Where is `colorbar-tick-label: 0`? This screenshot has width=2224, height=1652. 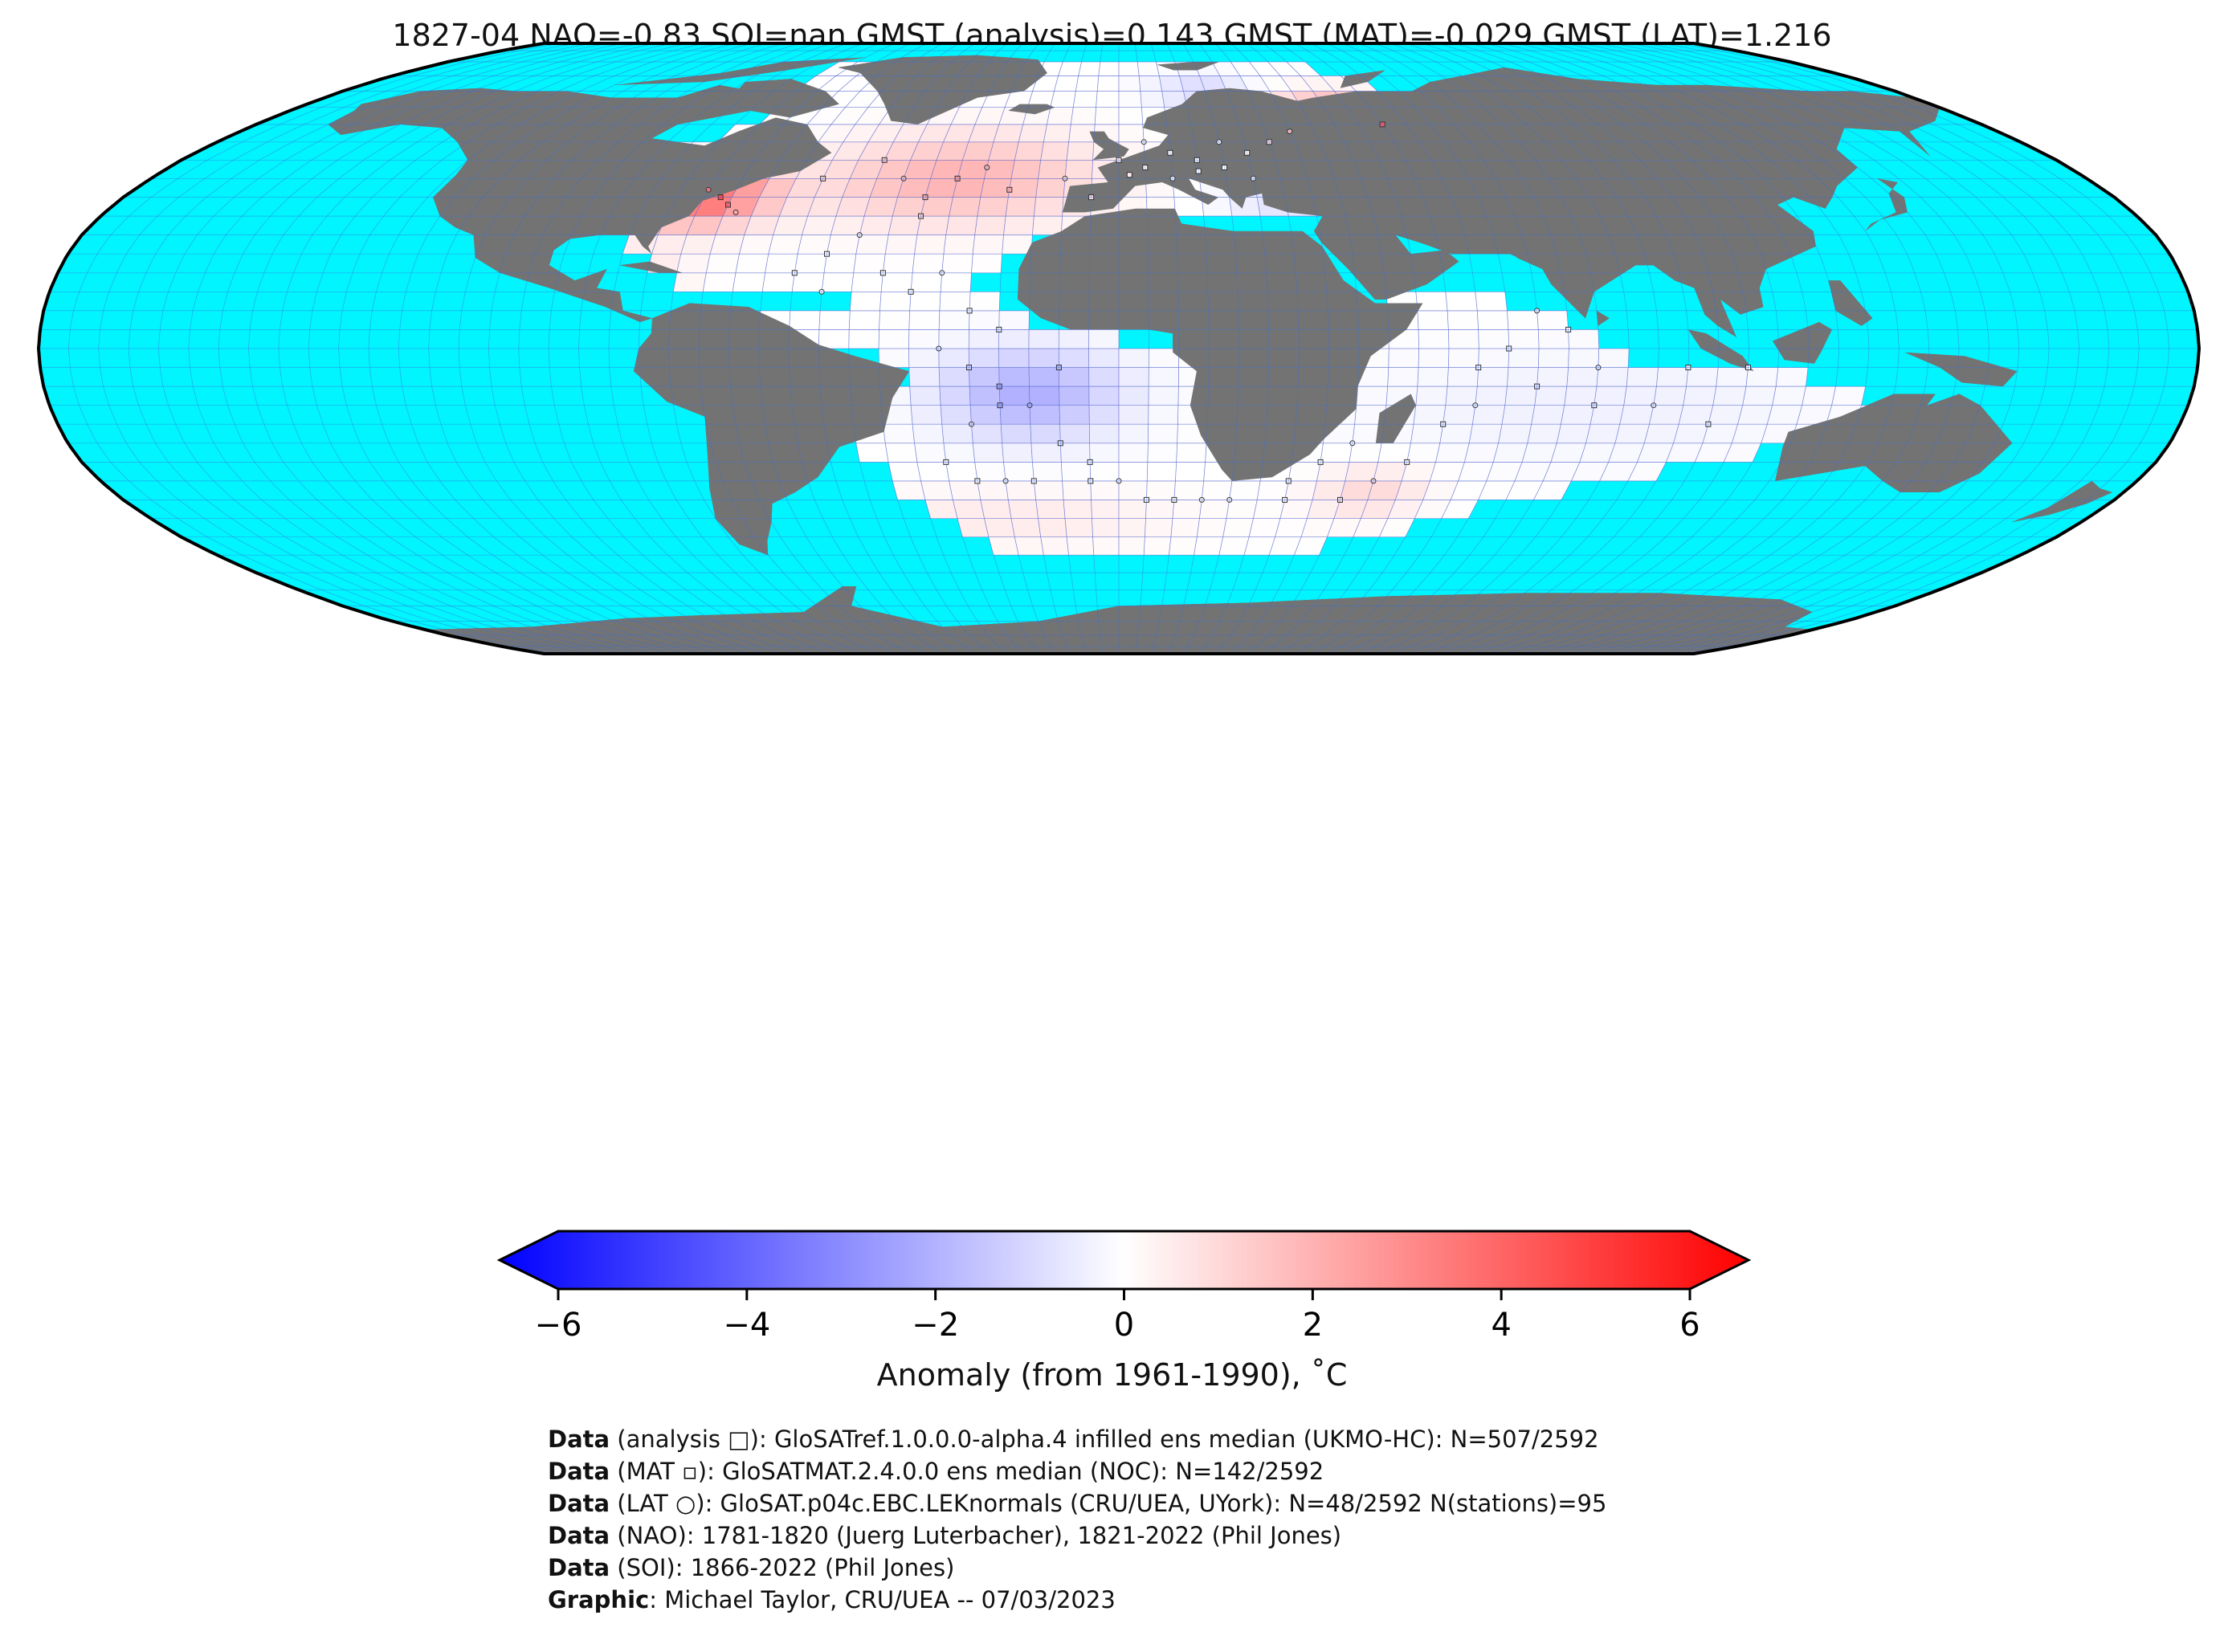
colorbar-tick-label: 0 is located at coordinates (1124, 1325).